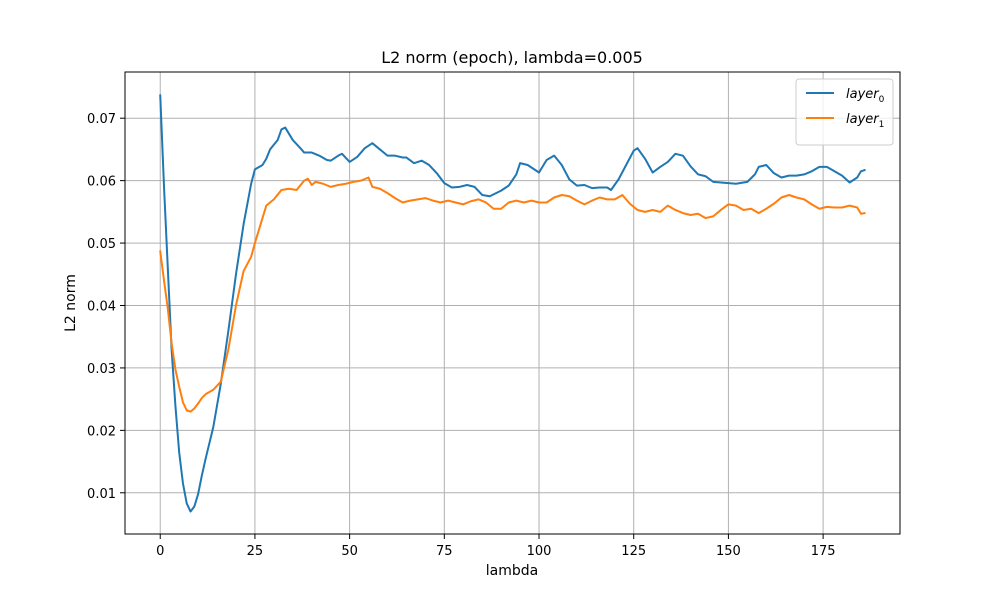 The width and height of the screenshot is (1000, 600). What do you see at coordinates (101, 119) in the screenshot?
I see `y-tick-label: 0.07` at bounding box center [101, 119].